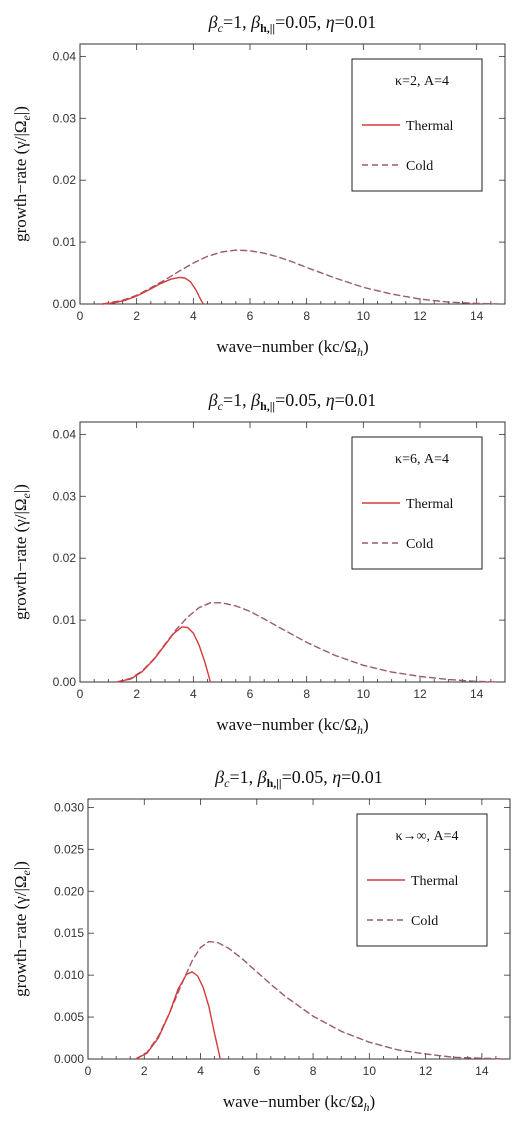 Image resolution: width=520 pixels, height=1130 pixels. Describe the element at coordinates (422, 81) in the screenshot. I see `legend-title: κ=2, A=4` at that location.